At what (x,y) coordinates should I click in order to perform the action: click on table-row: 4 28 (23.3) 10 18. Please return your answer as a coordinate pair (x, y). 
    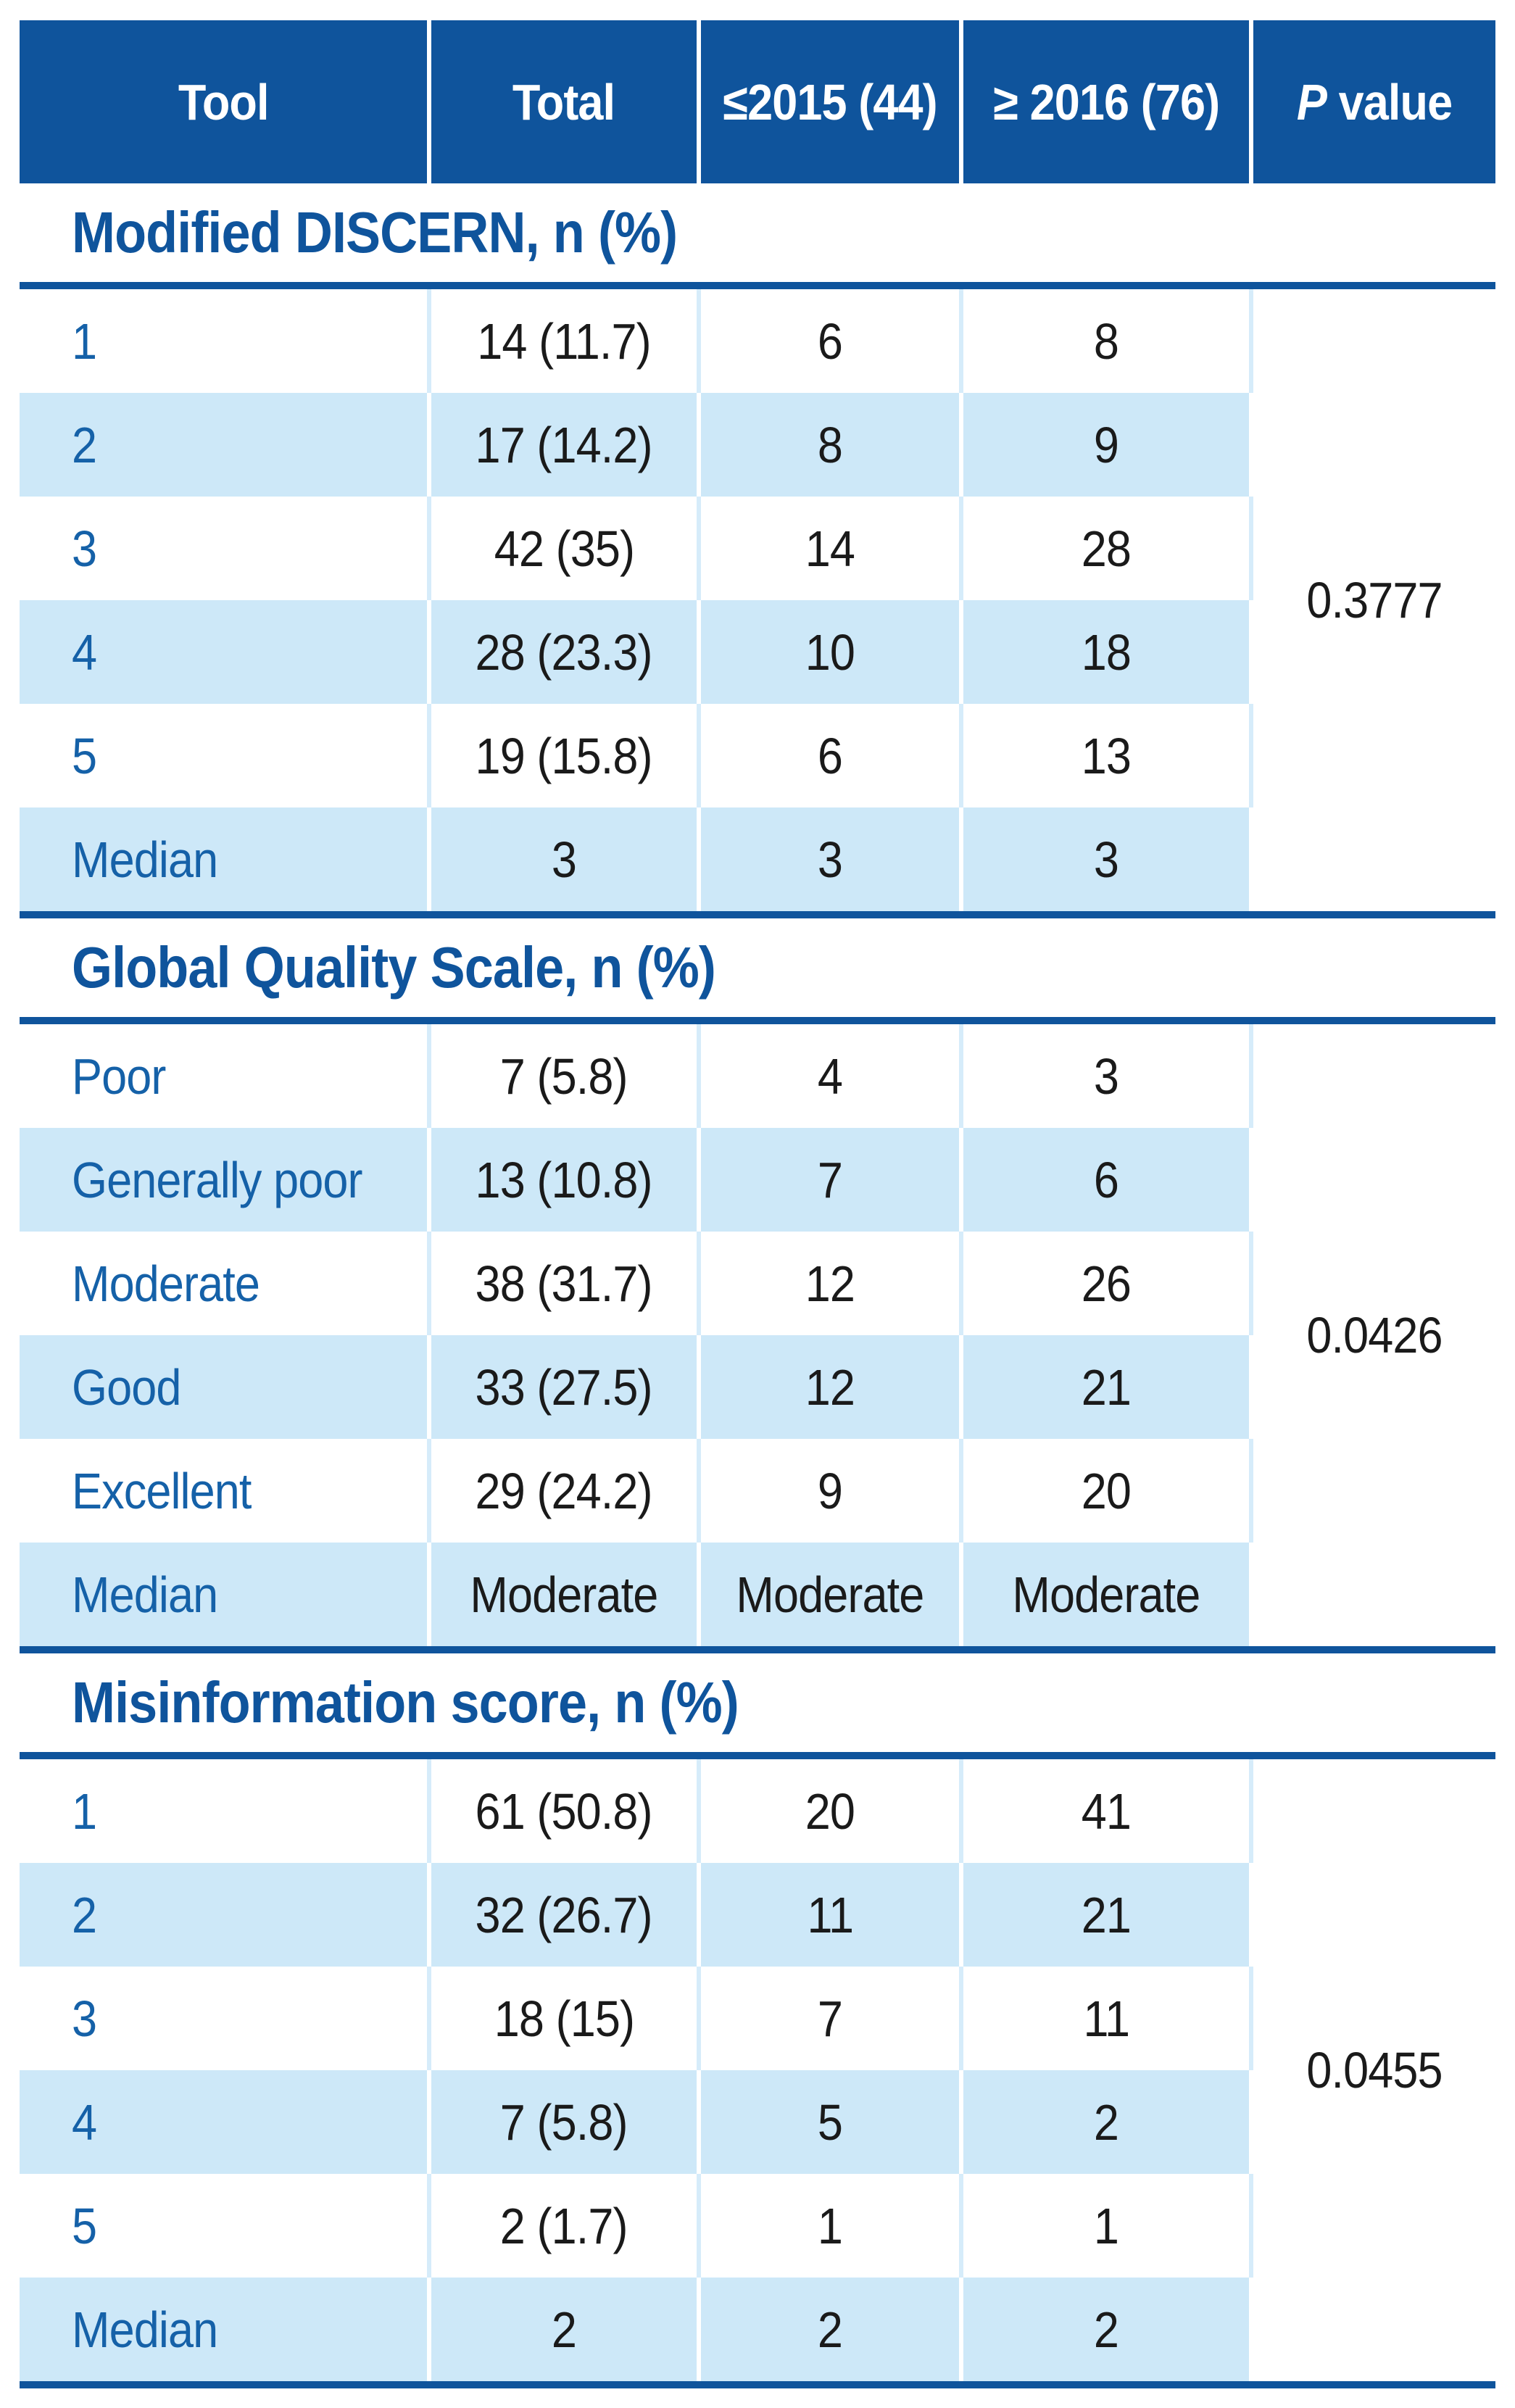
    Looking at the image, I should click on (757, 652).